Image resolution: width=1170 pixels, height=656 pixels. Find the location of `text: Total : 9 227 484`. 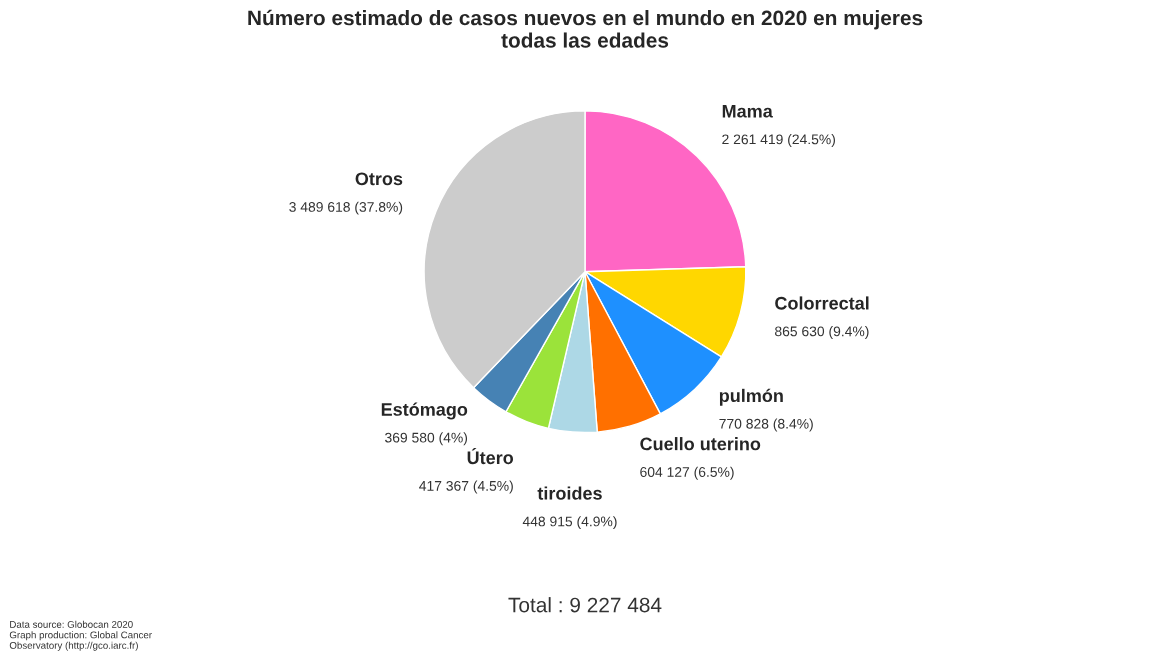

text: Total : 9 227 484 is located at coordinates (585, 605).